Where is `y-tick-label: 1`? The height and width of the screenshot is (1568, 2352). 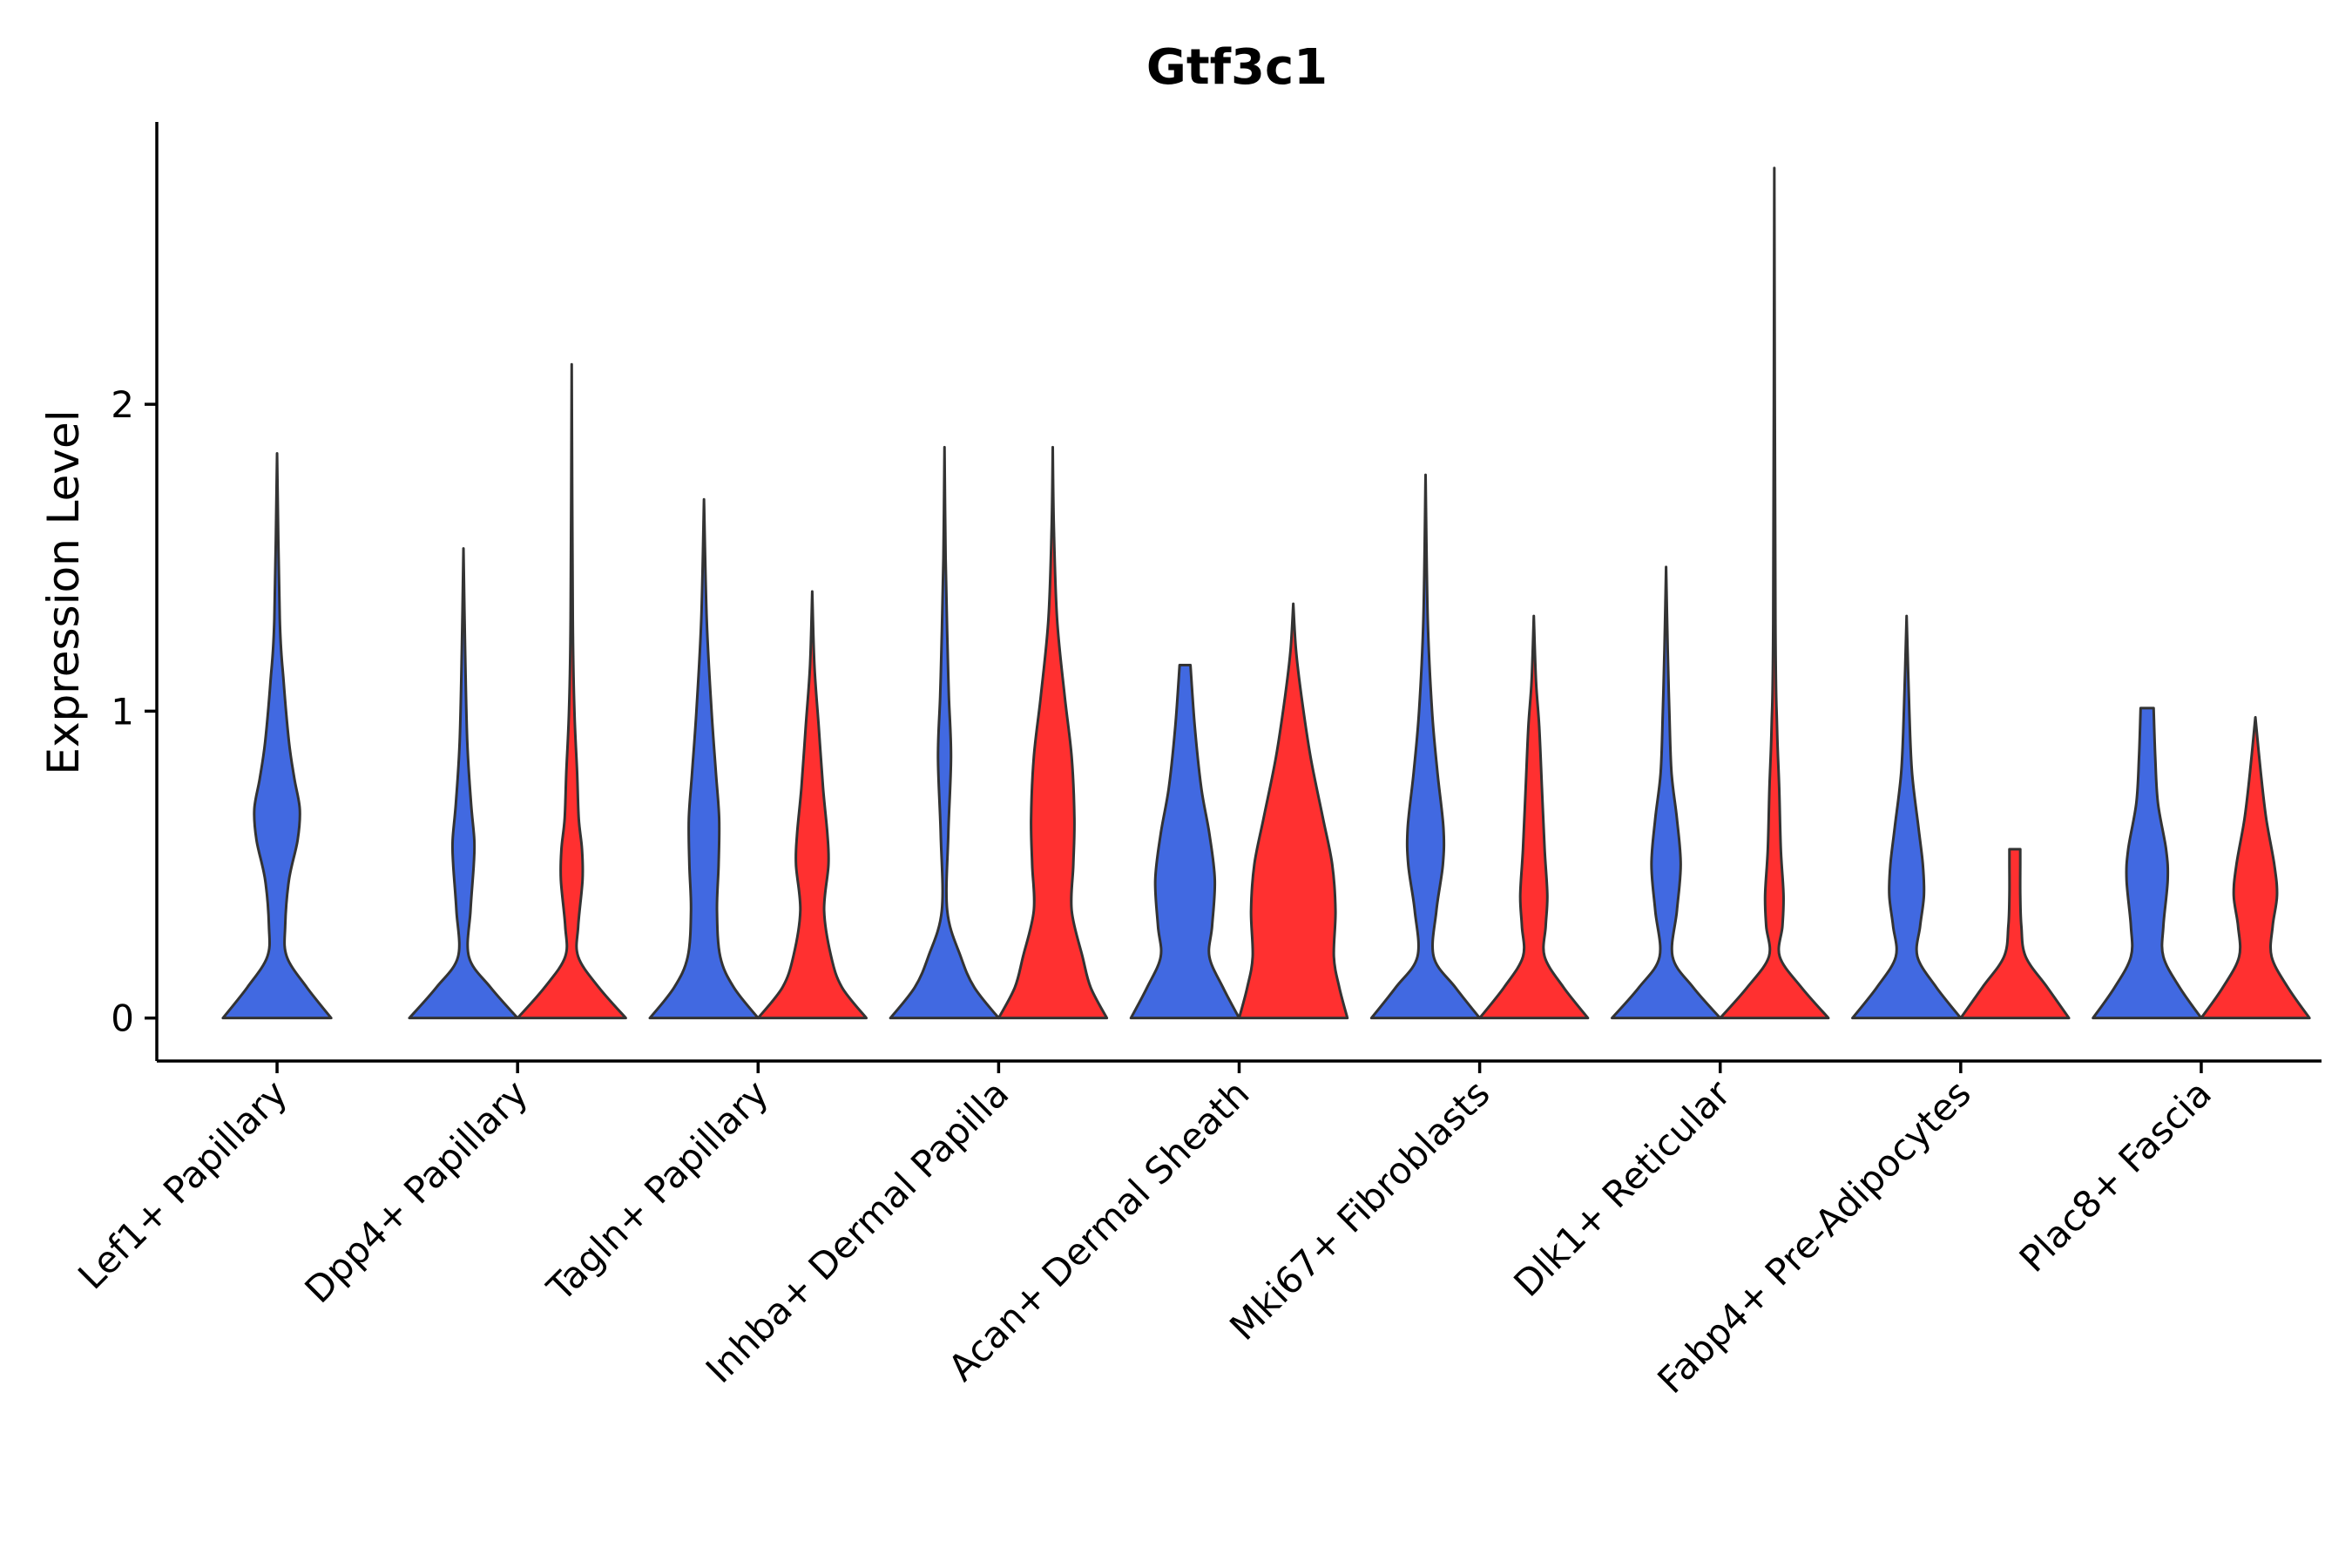
y-tick-label: 1 is located at coordinates (122, 711).